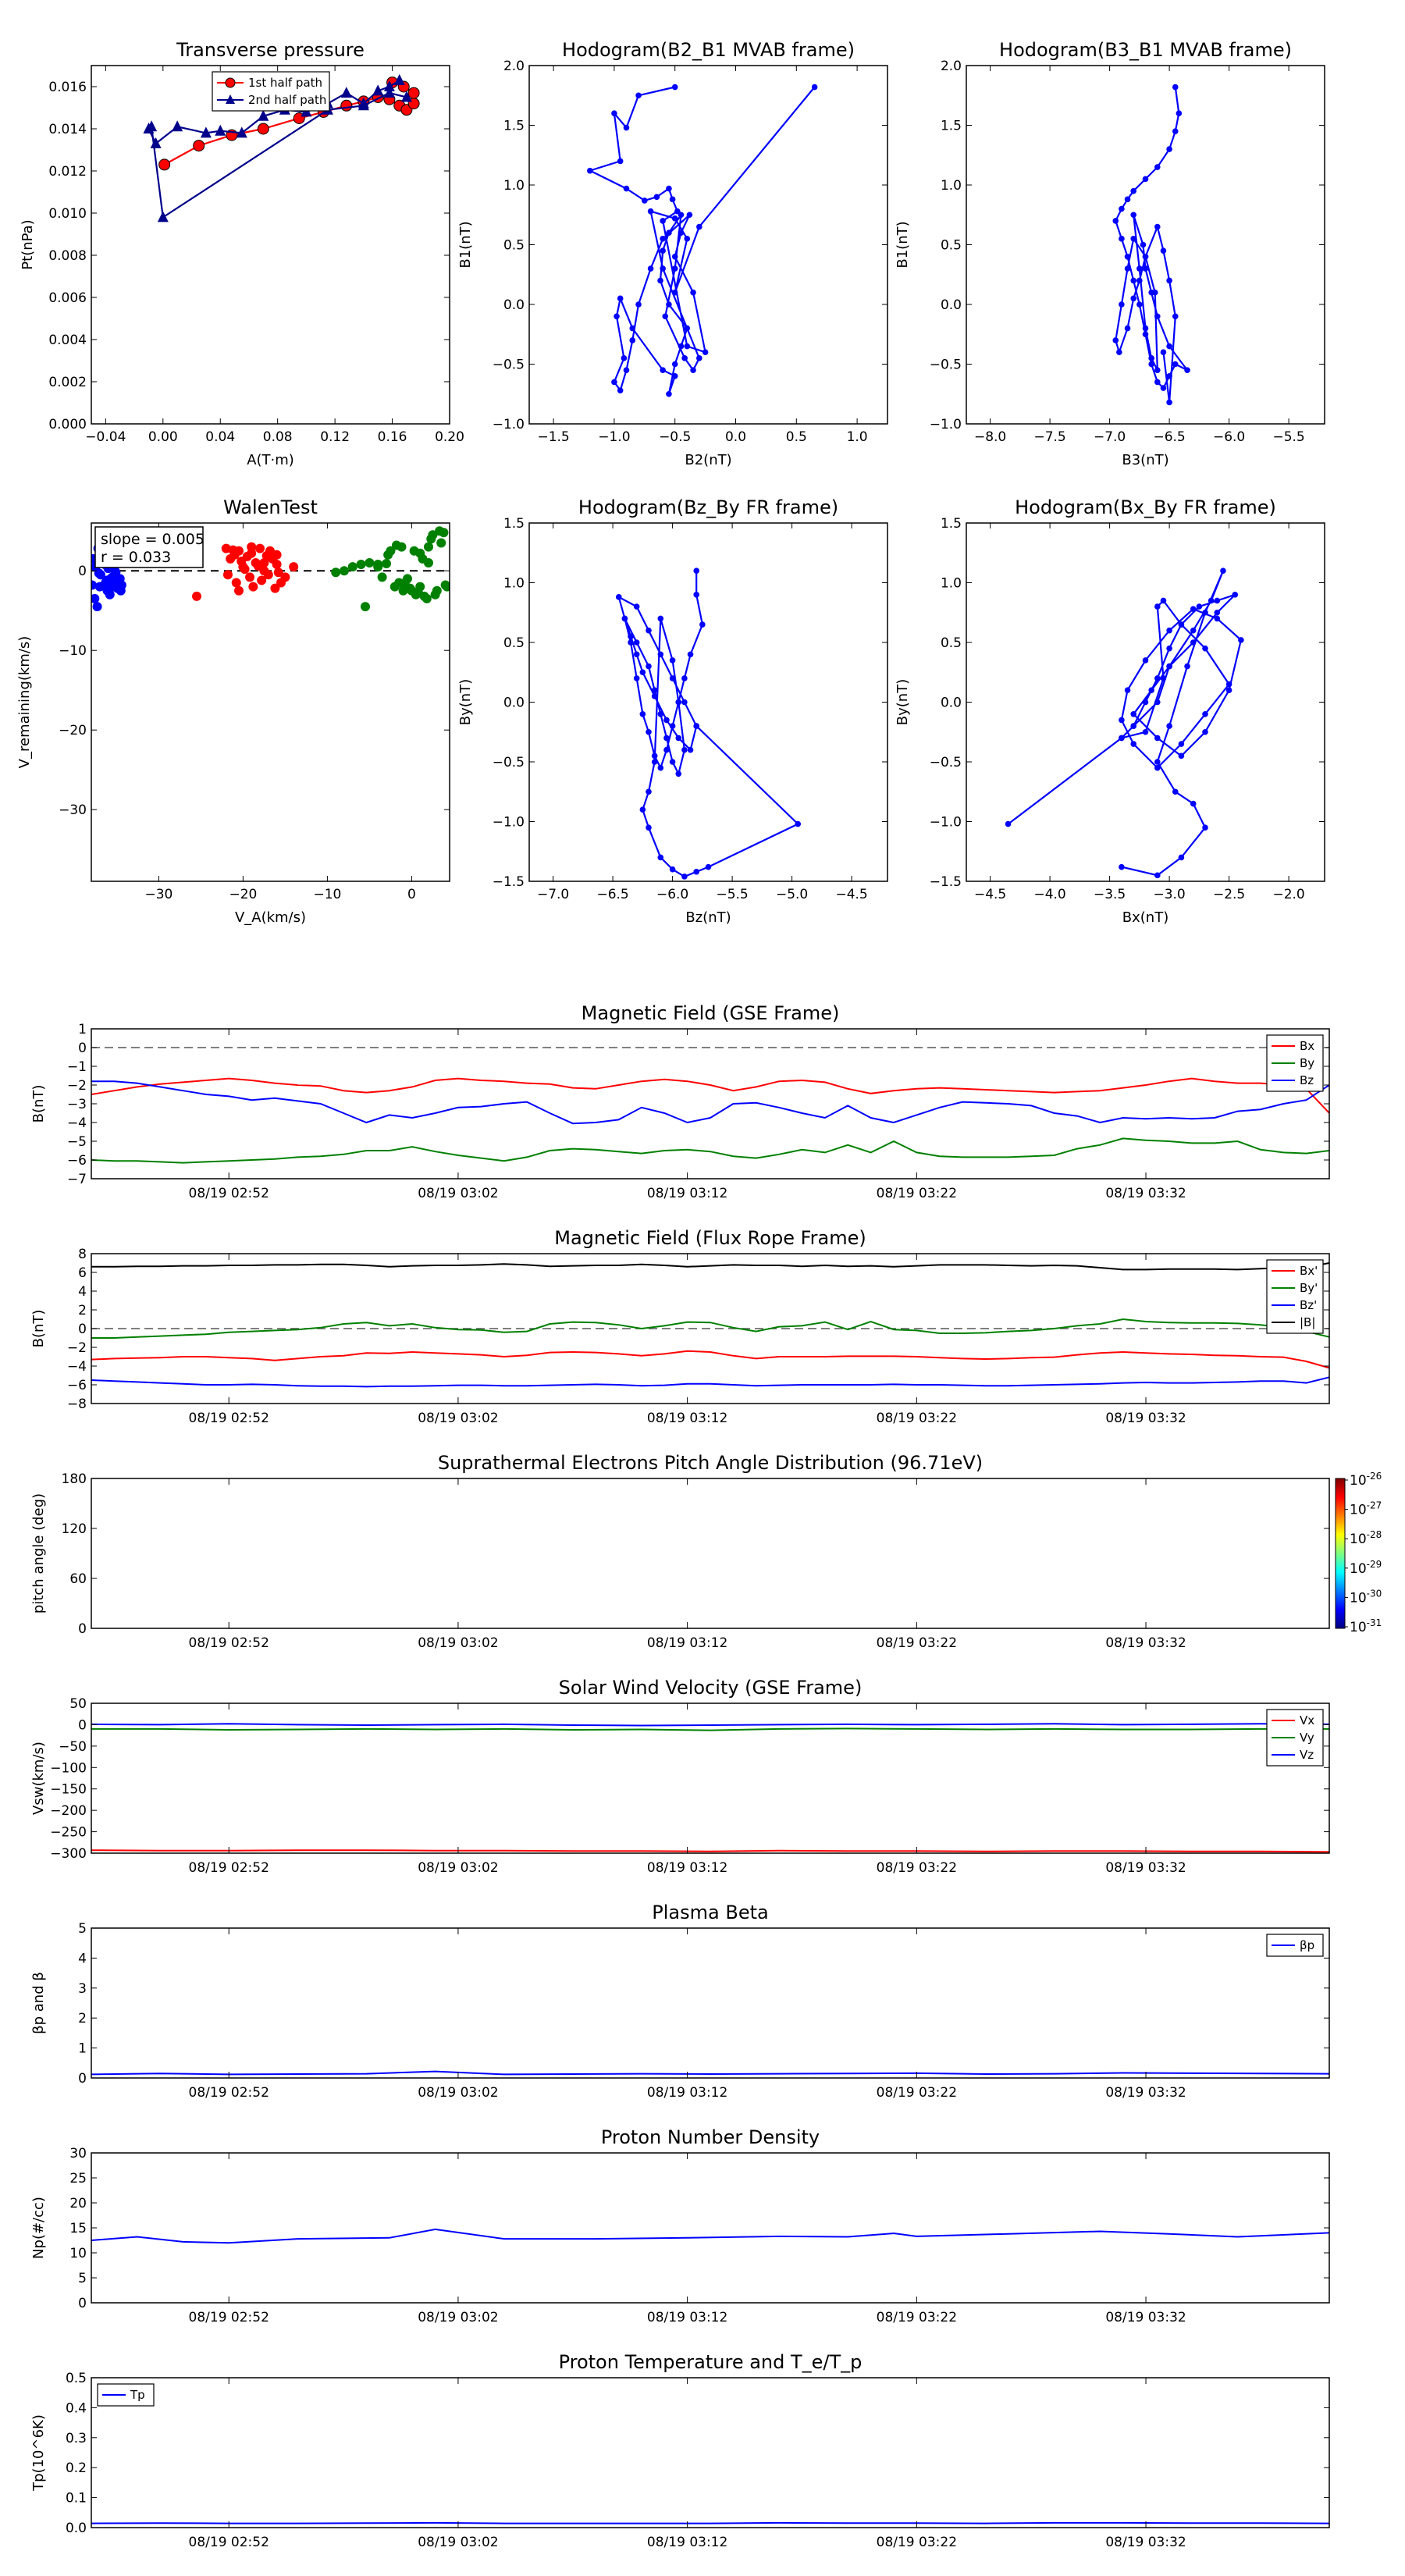  I want to click on beta-ytick-label: 0, so click(82, 2079).